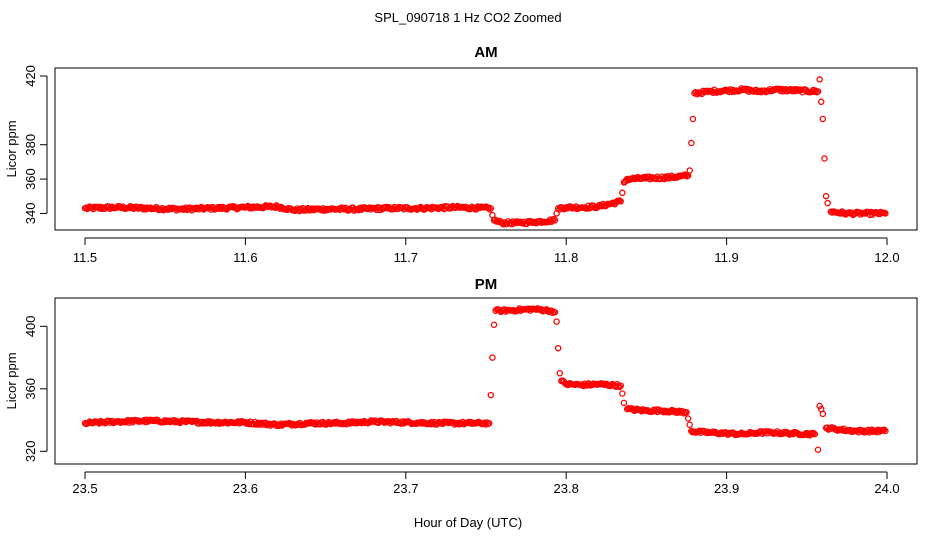 The image size is (936, 540). I want to click on y-tick-label: 340, so click(30, 214).